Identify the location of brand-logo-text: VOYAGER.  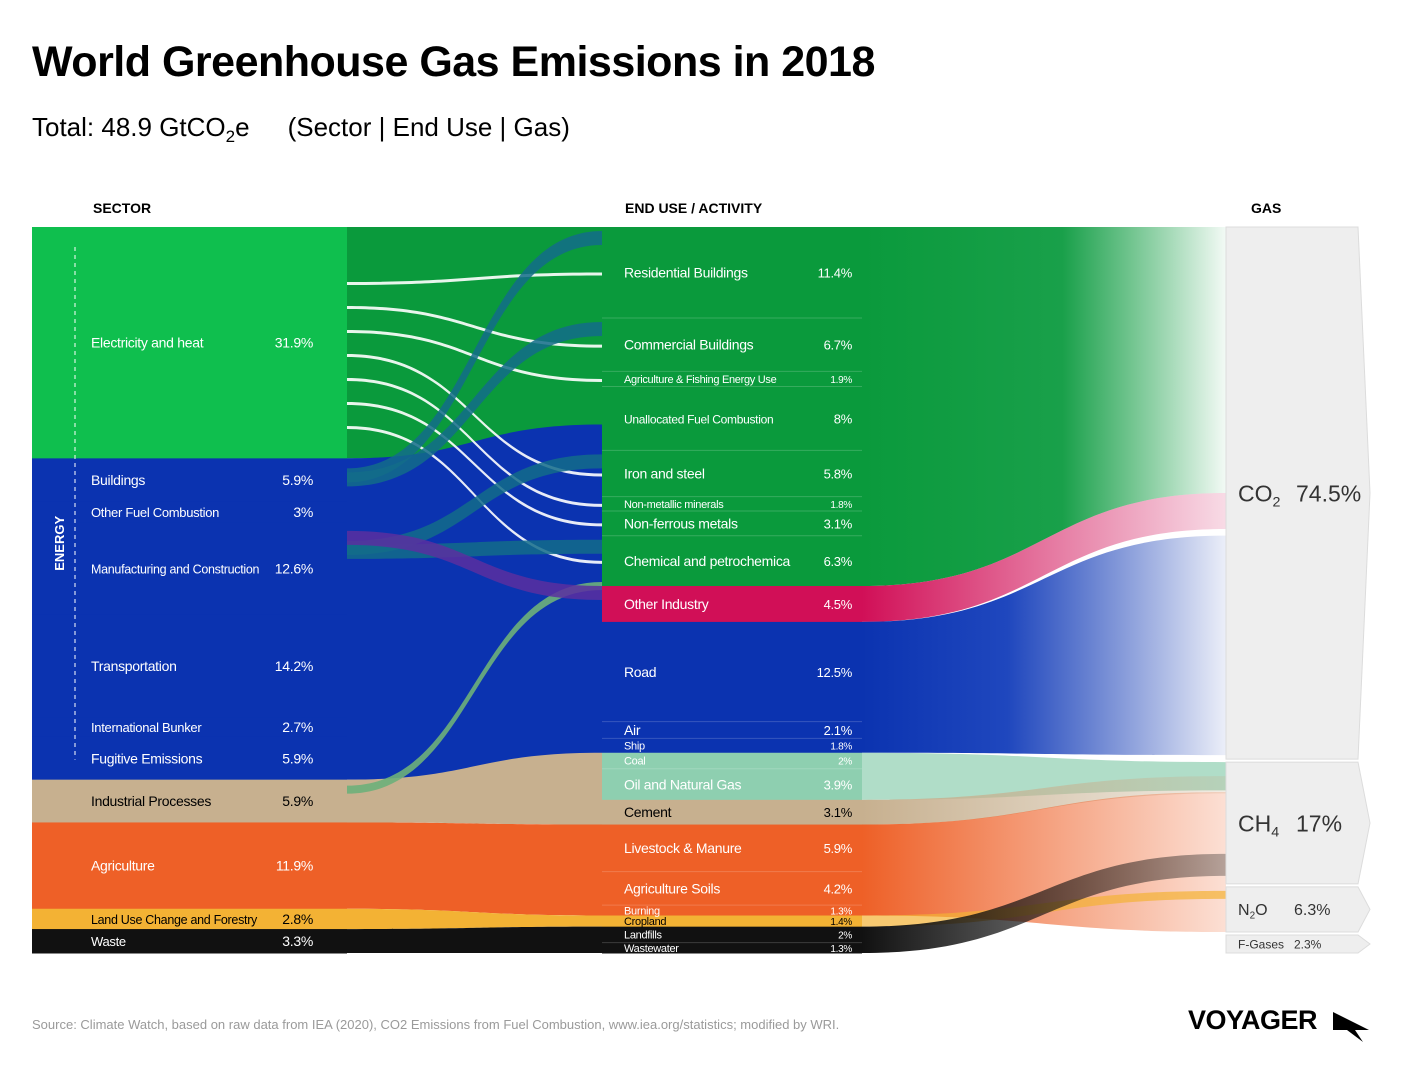
(1253, 1020).